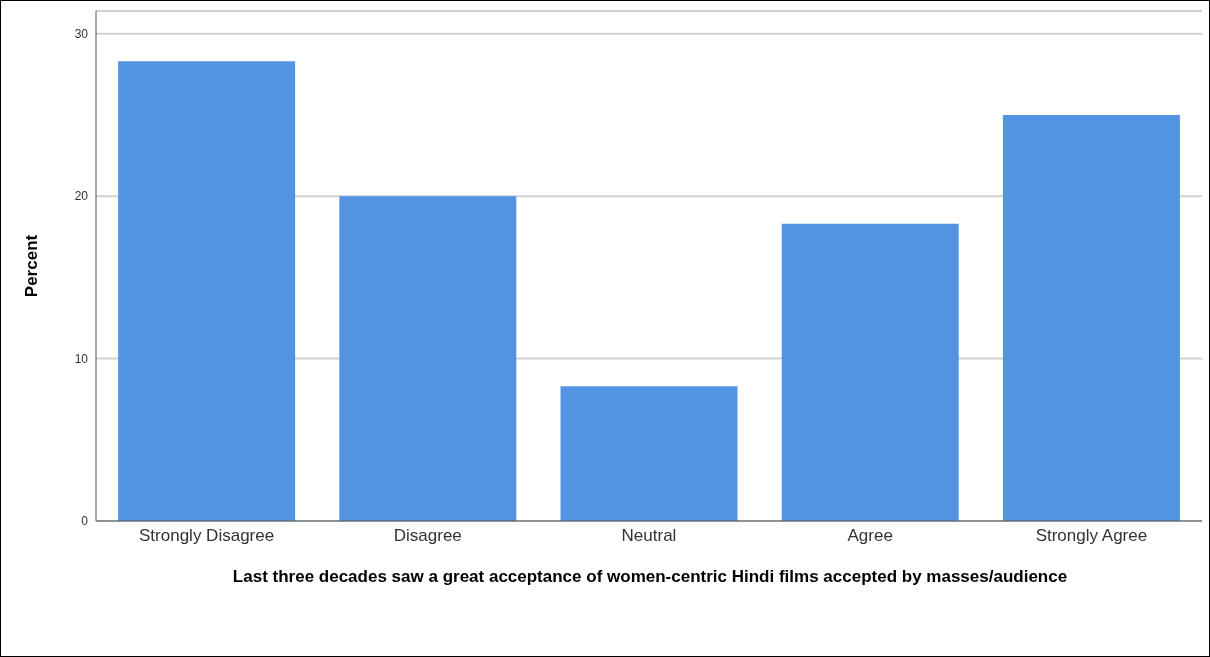 The width and height of the screenshot is (1210, 657). Describe the element at coordinates (32, 266) in the screenshot. I see `y-axis-title: Percent` at that location.